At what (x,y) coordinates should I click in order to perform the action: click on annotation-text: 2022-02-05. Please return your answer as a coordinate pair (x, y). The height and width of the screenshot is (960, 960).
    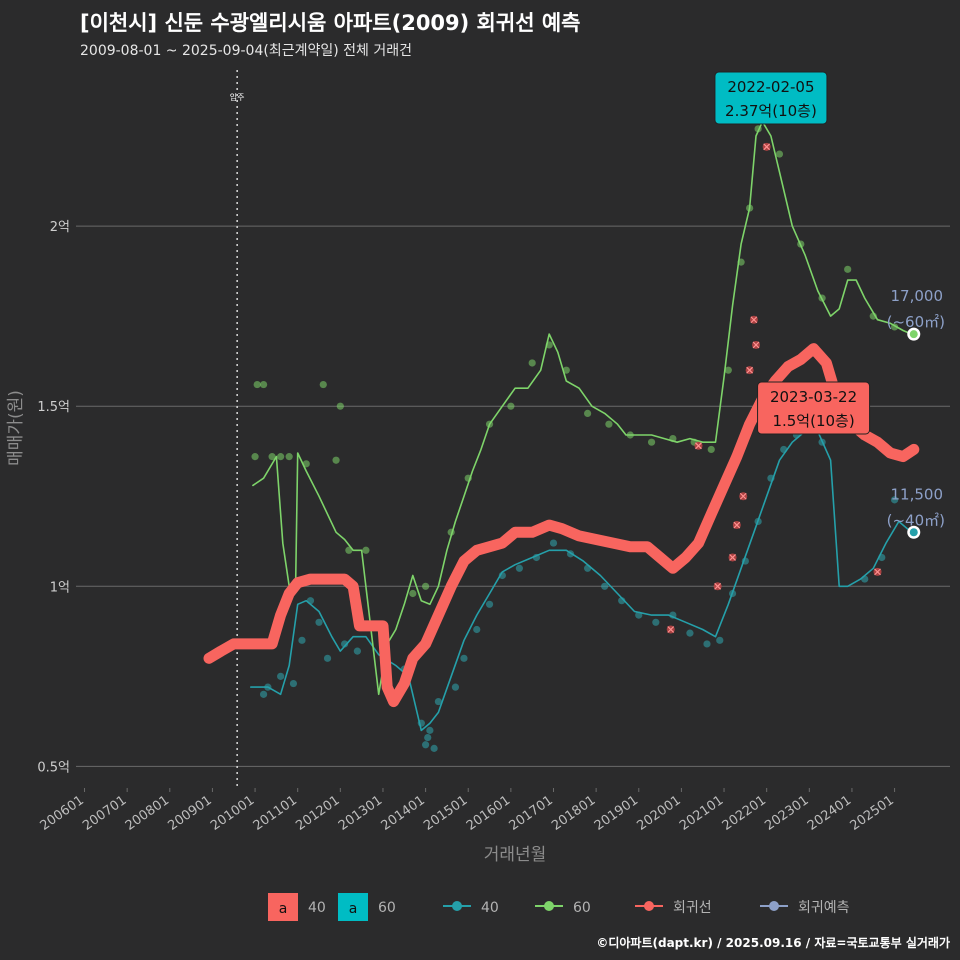
    Looking at the image, I should click on (770, 87).